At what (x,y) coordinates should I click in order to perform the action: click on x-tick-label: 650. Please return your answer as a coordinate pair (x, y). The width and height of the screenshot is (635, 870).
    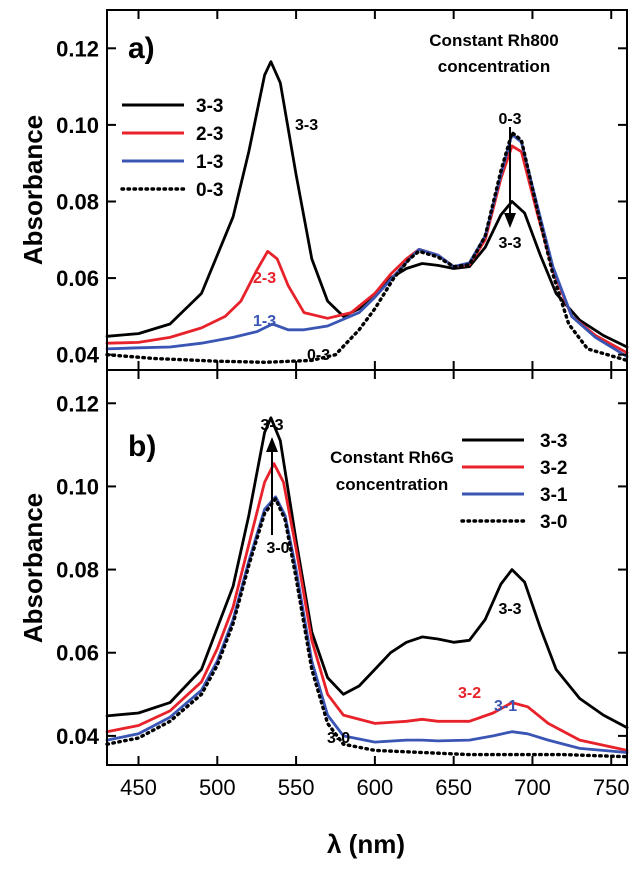
    Looking at the image, I should click on (453, 787).